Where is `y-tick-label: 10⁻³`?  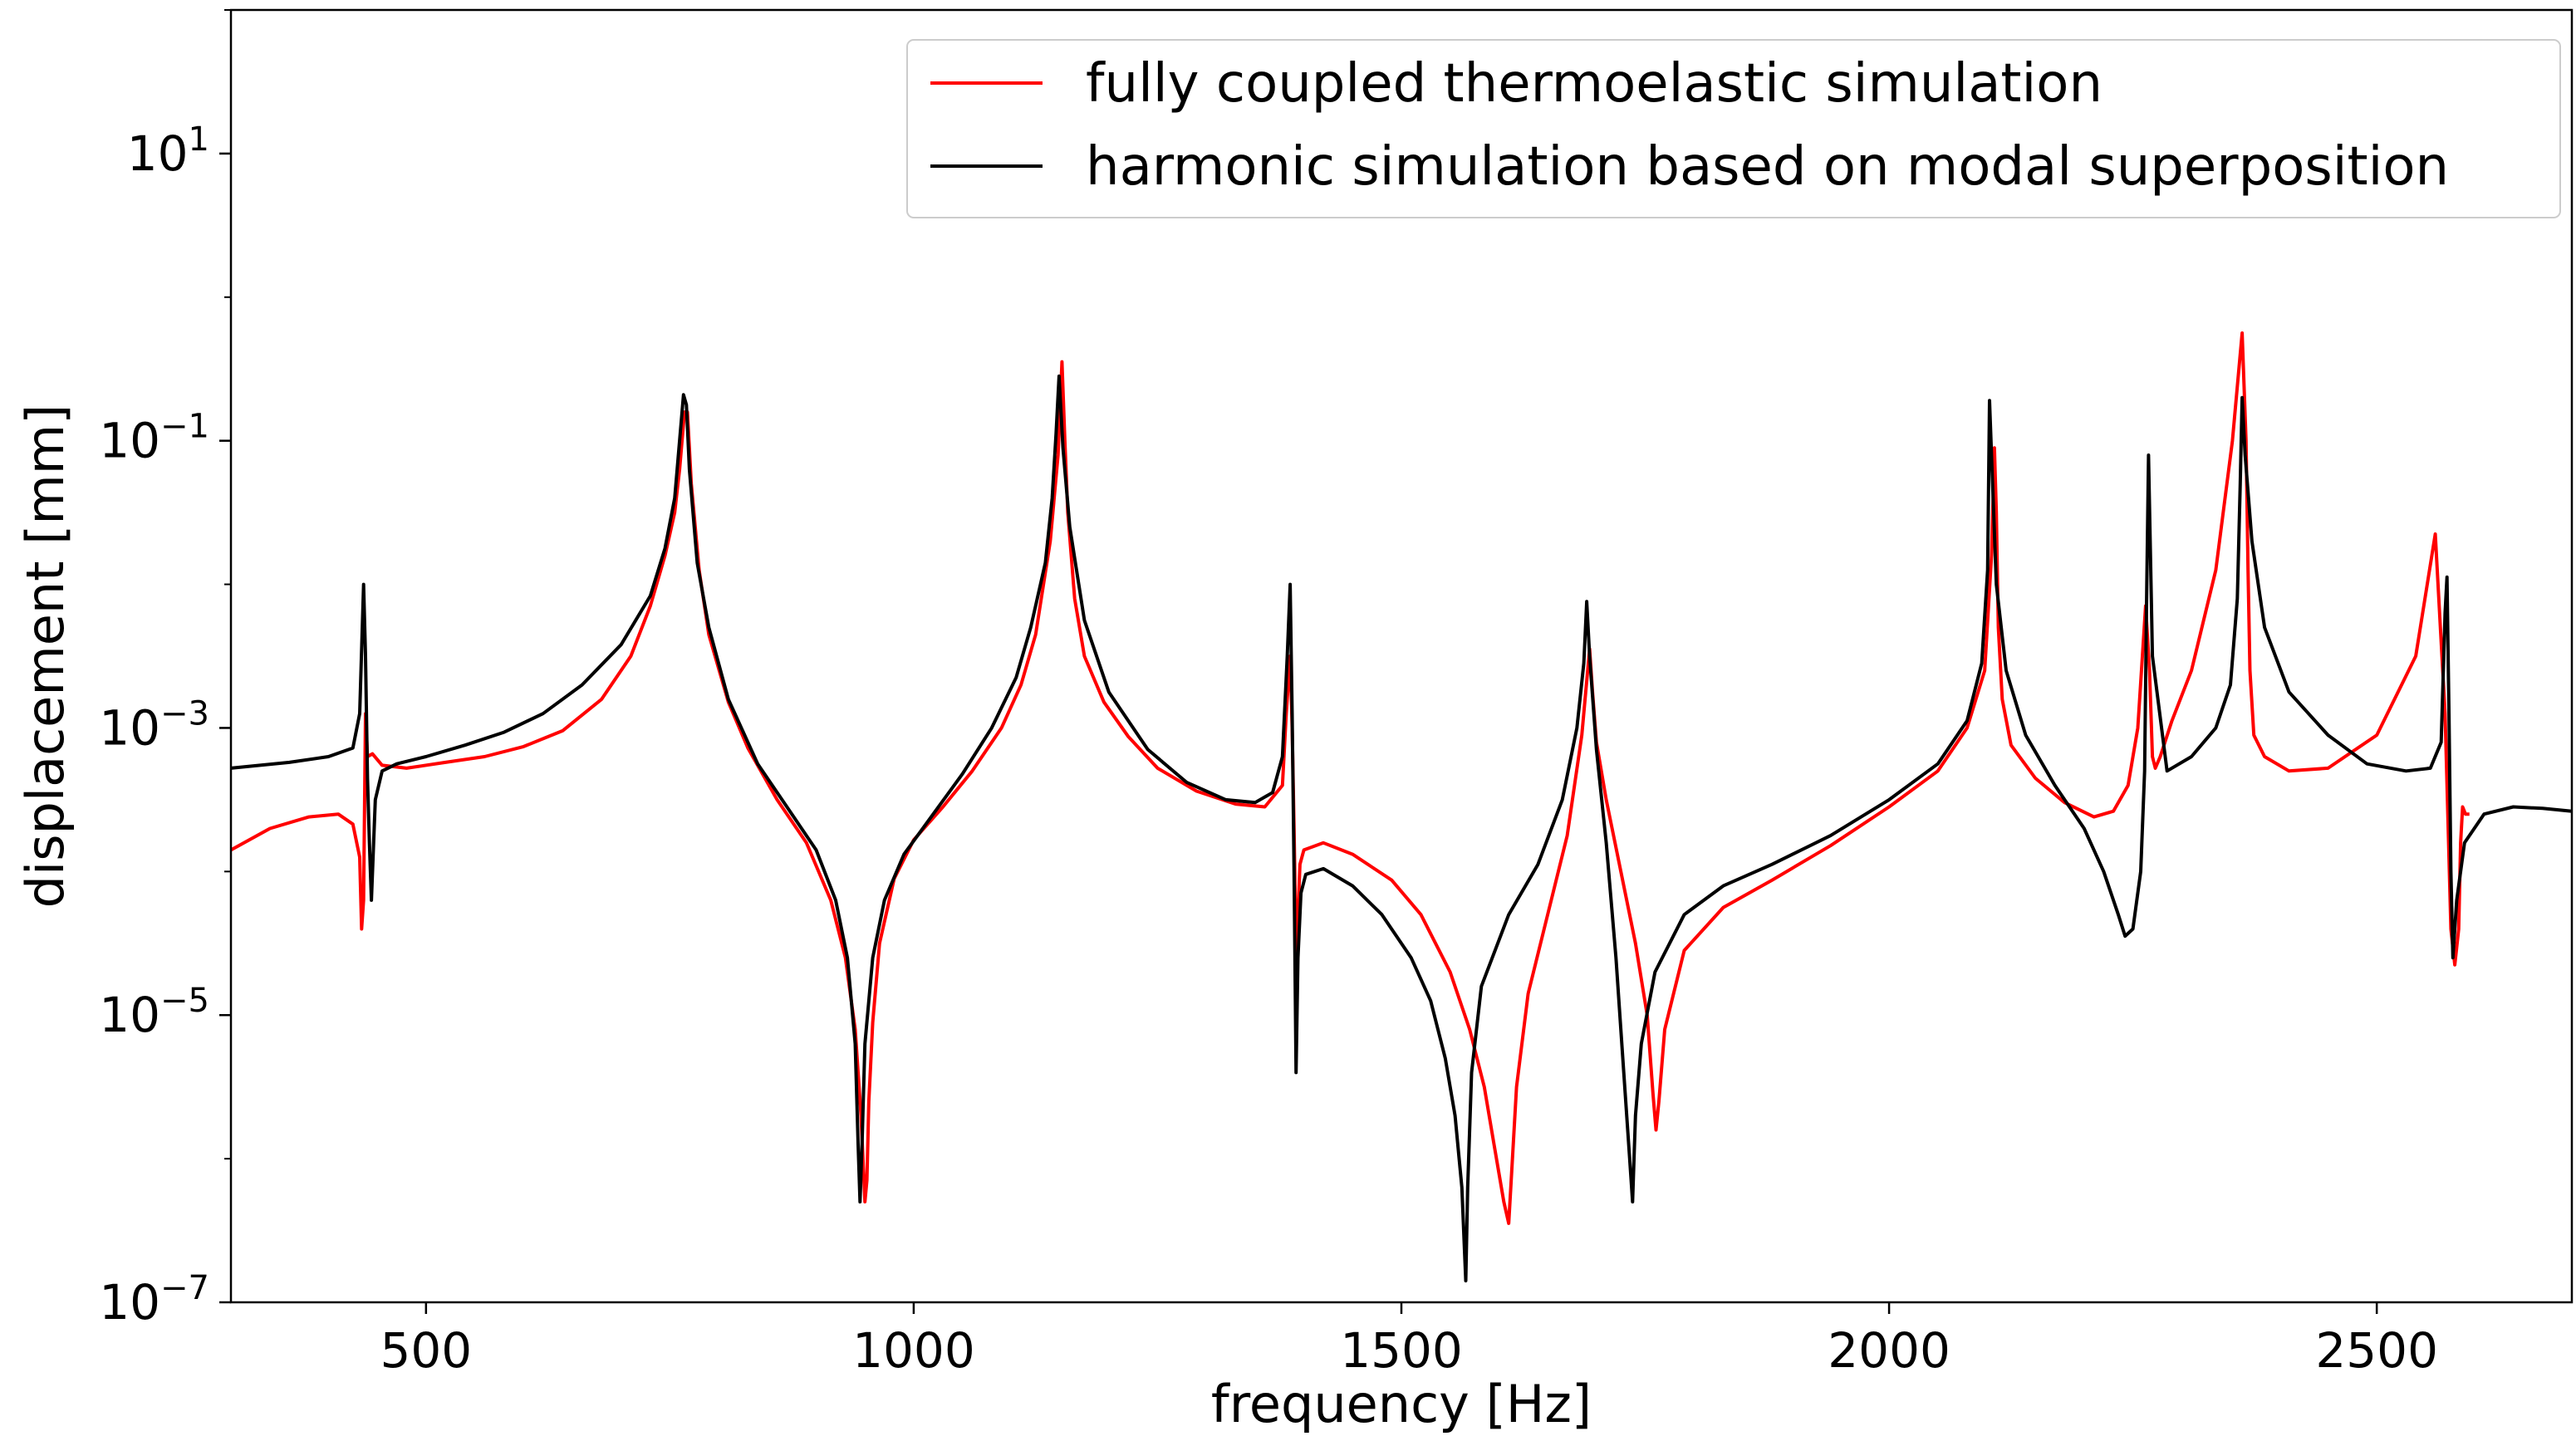 y-tick-label: 10⁻³ is located at coordinates (154, 725).